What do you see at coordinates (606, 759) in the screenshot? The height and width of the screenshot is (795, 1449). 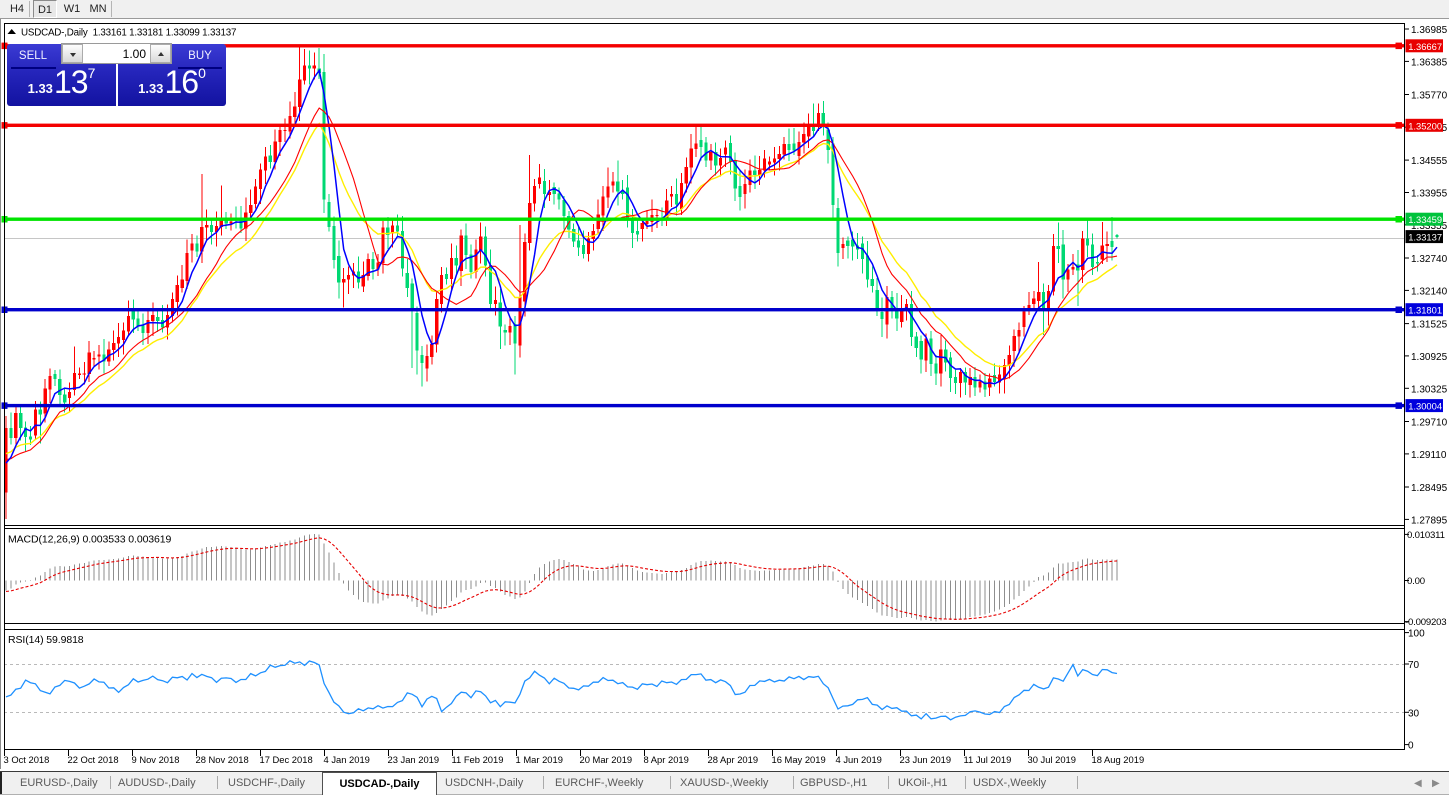 I see `svg-text: 20 Mar 2019` at bounding box center [606, 759].